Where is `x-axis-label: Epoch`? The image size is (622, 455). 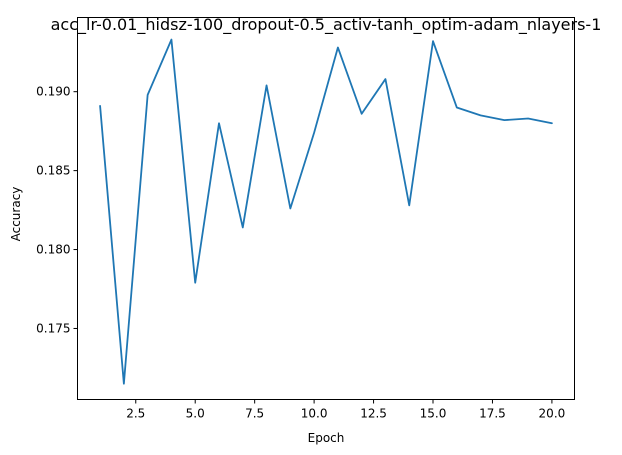 x-axis-label: Epoch is located at coordinates (326, 438).